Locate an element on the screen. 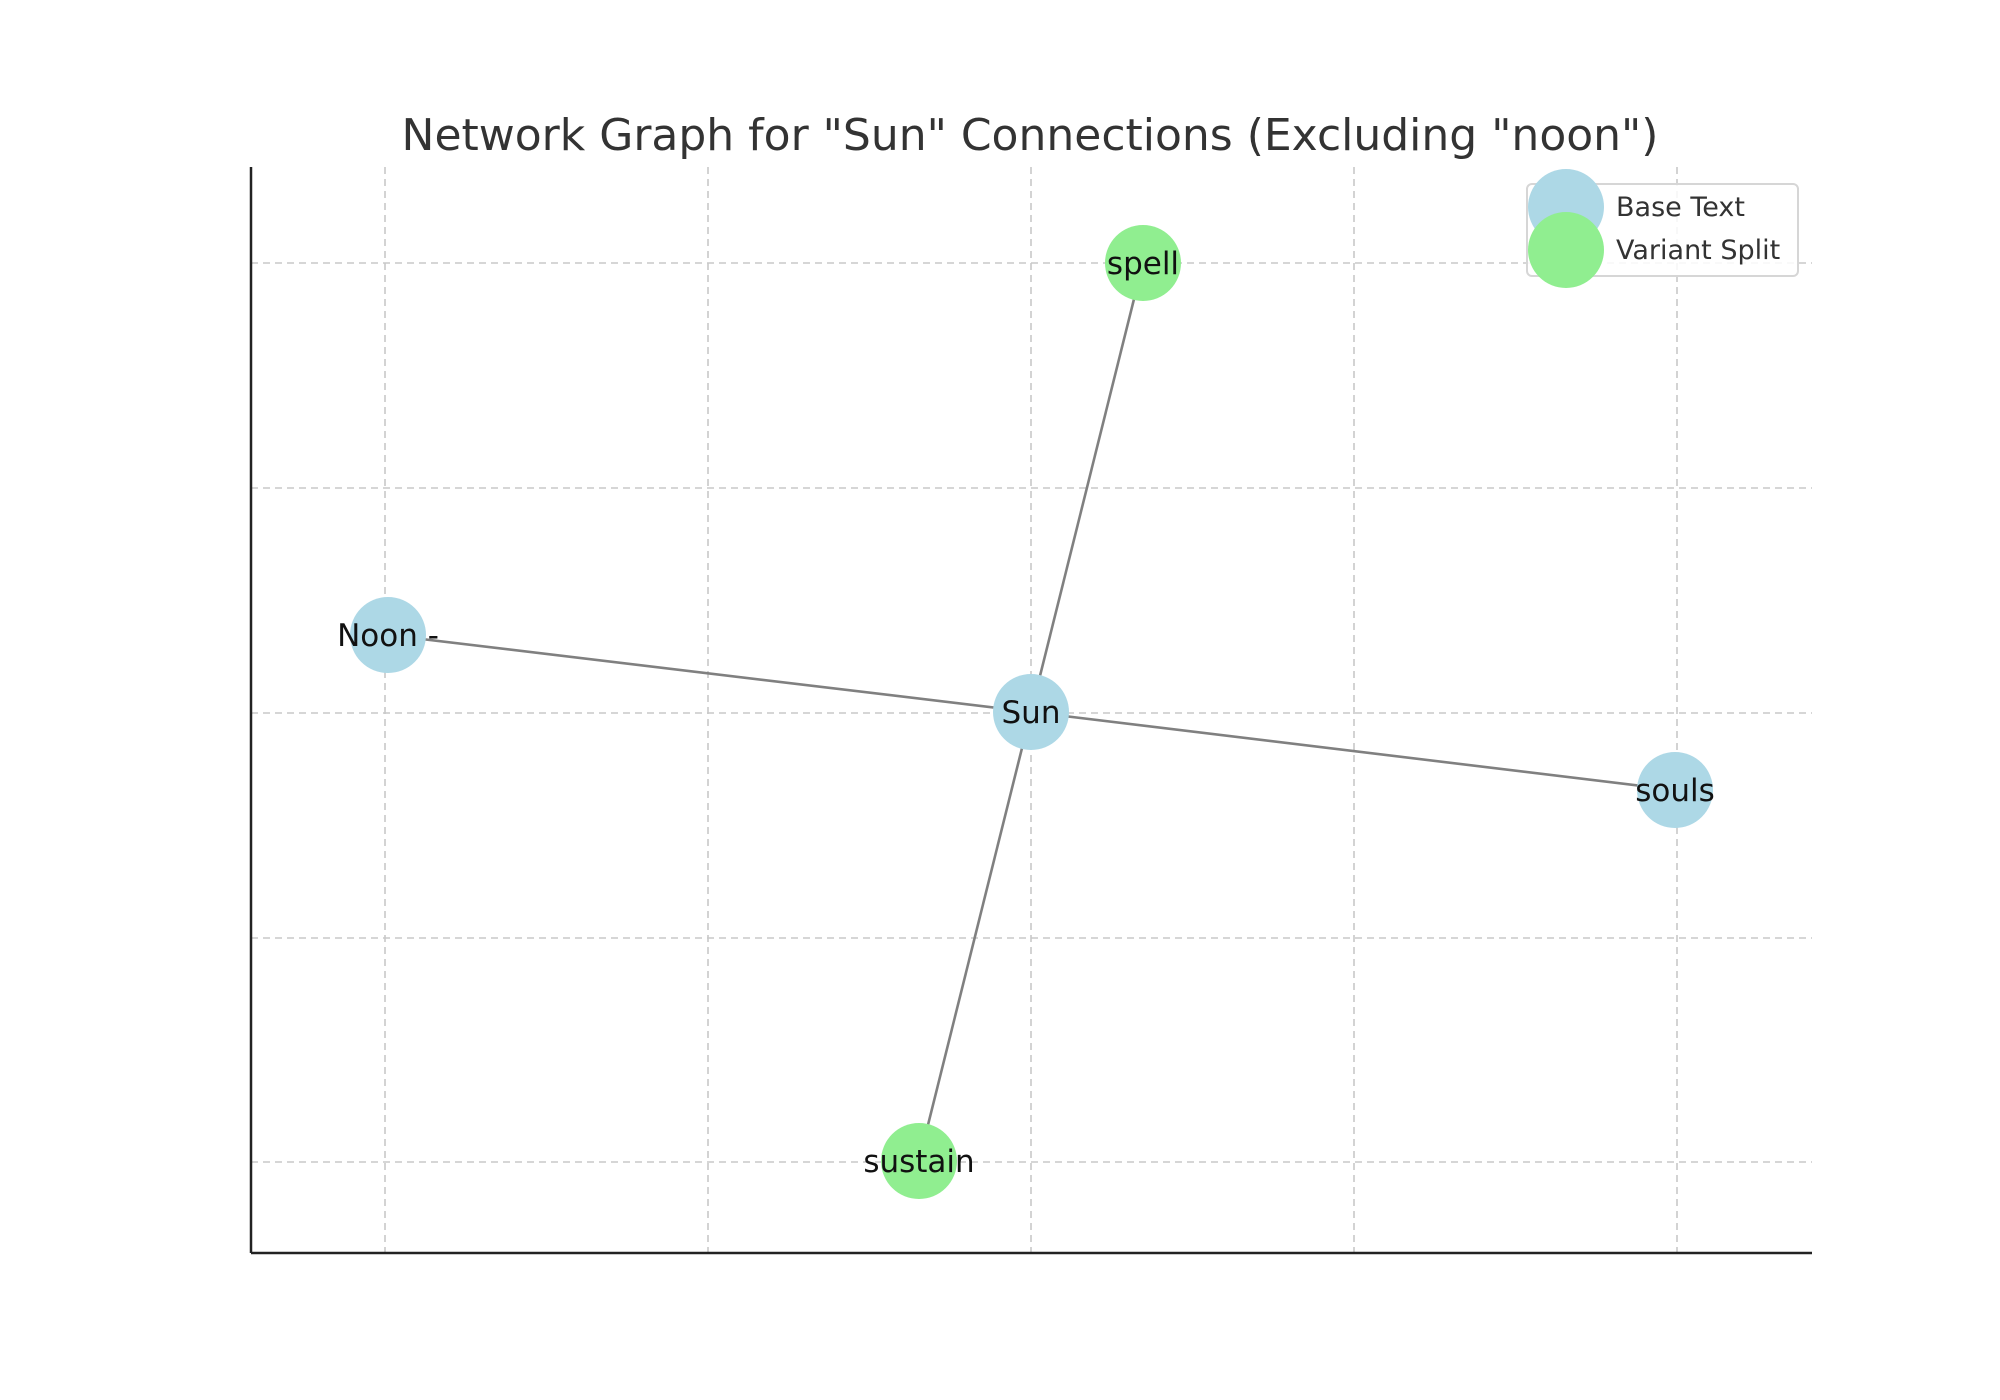 This screenshot has height=1400, width=2000. node-noon: Noon - is located at coordinates (388, 635).